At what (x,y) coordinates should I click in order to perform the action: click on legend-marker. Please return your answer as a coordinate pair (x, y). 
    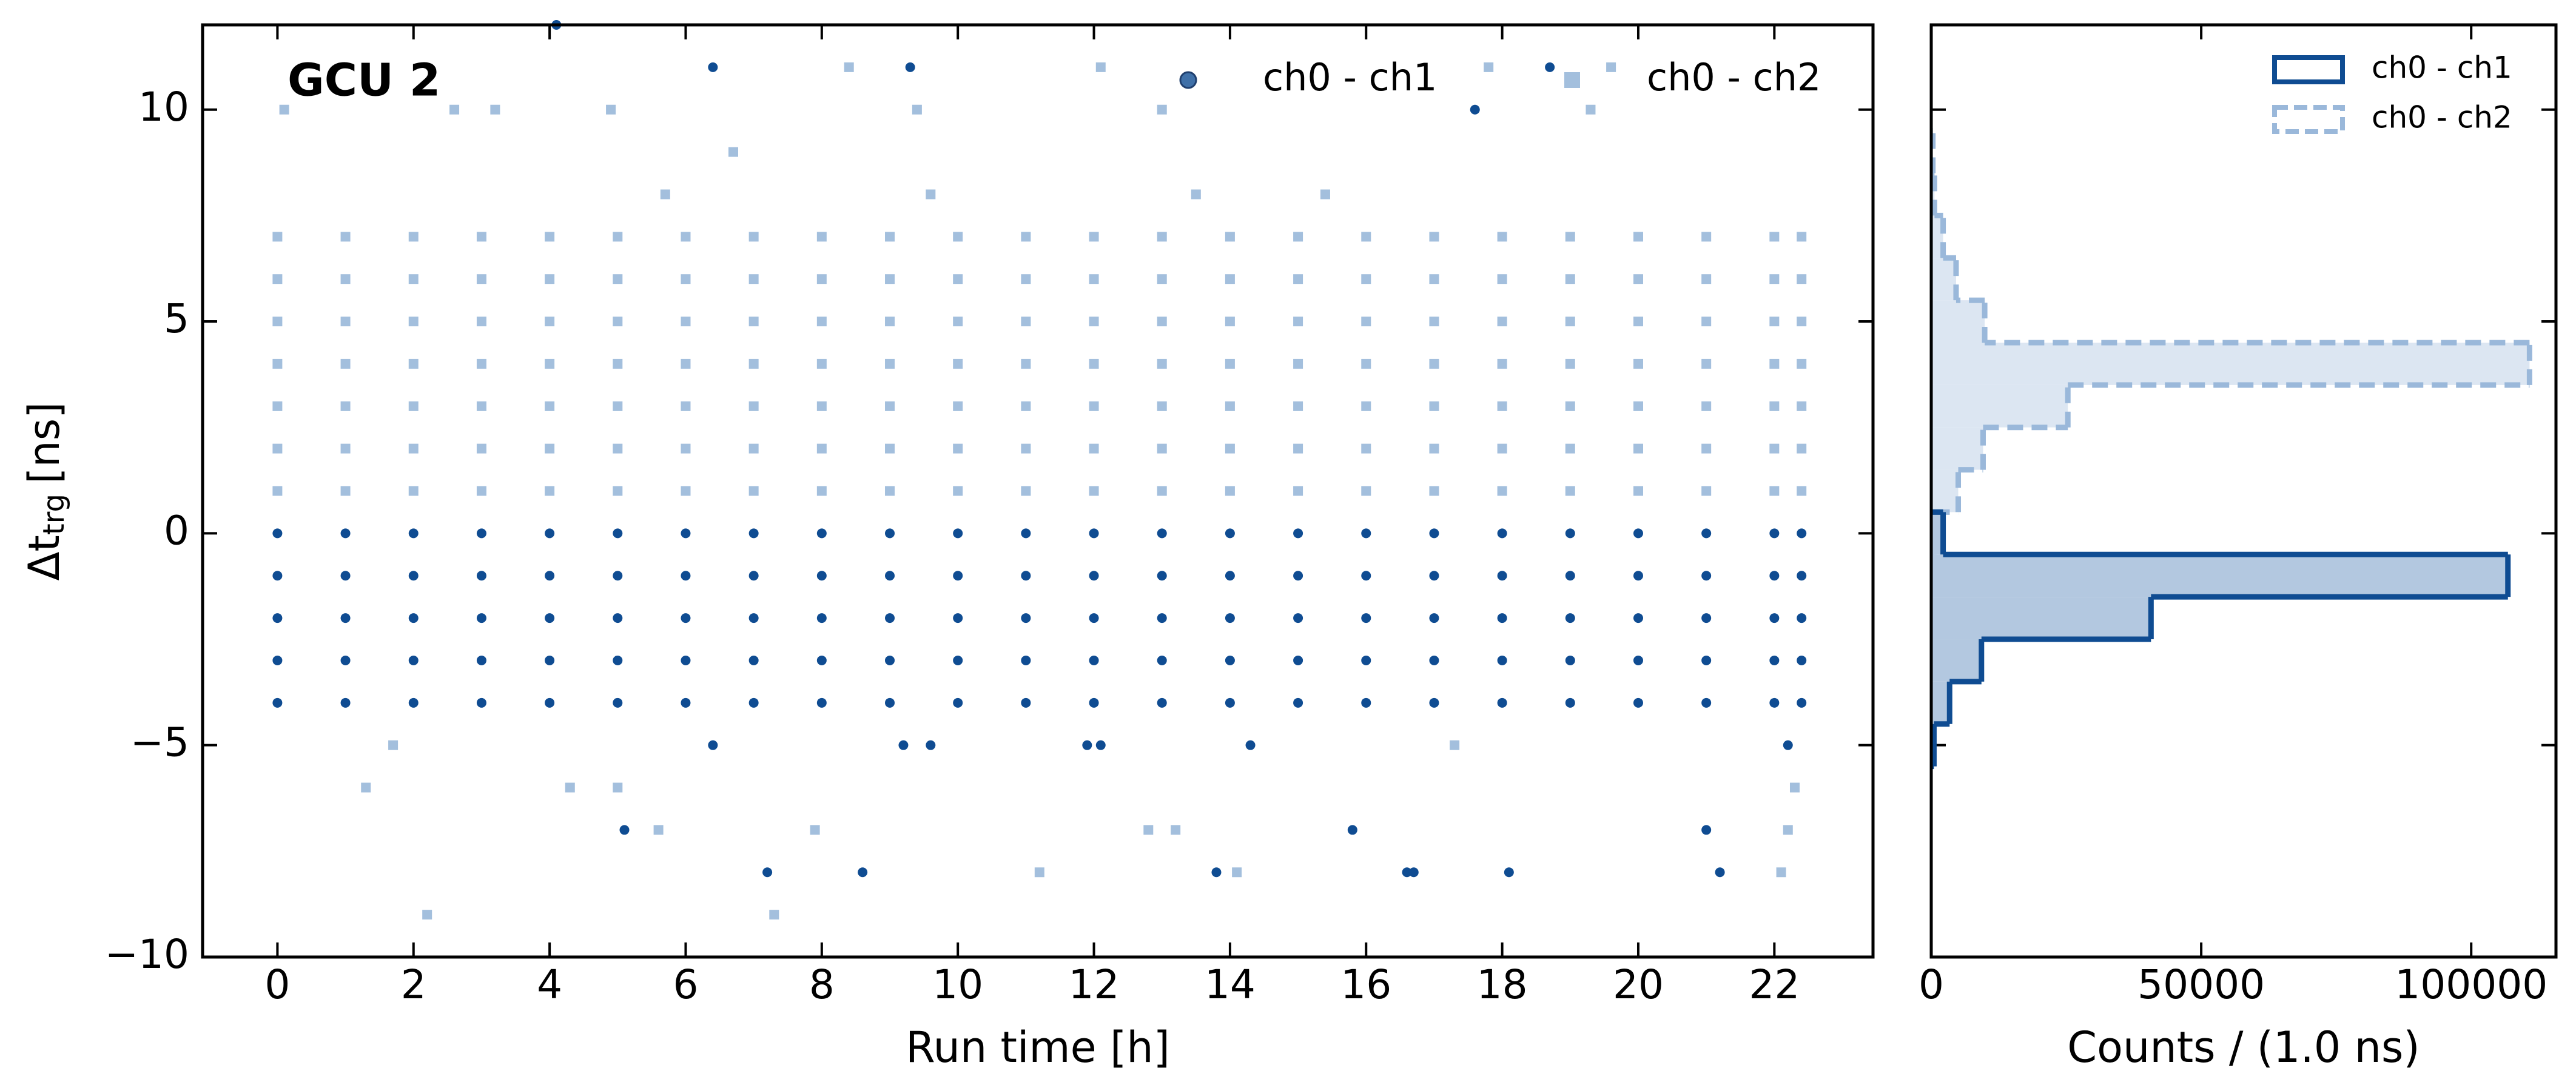
    Looking at the image, I should click on (1572, 80).